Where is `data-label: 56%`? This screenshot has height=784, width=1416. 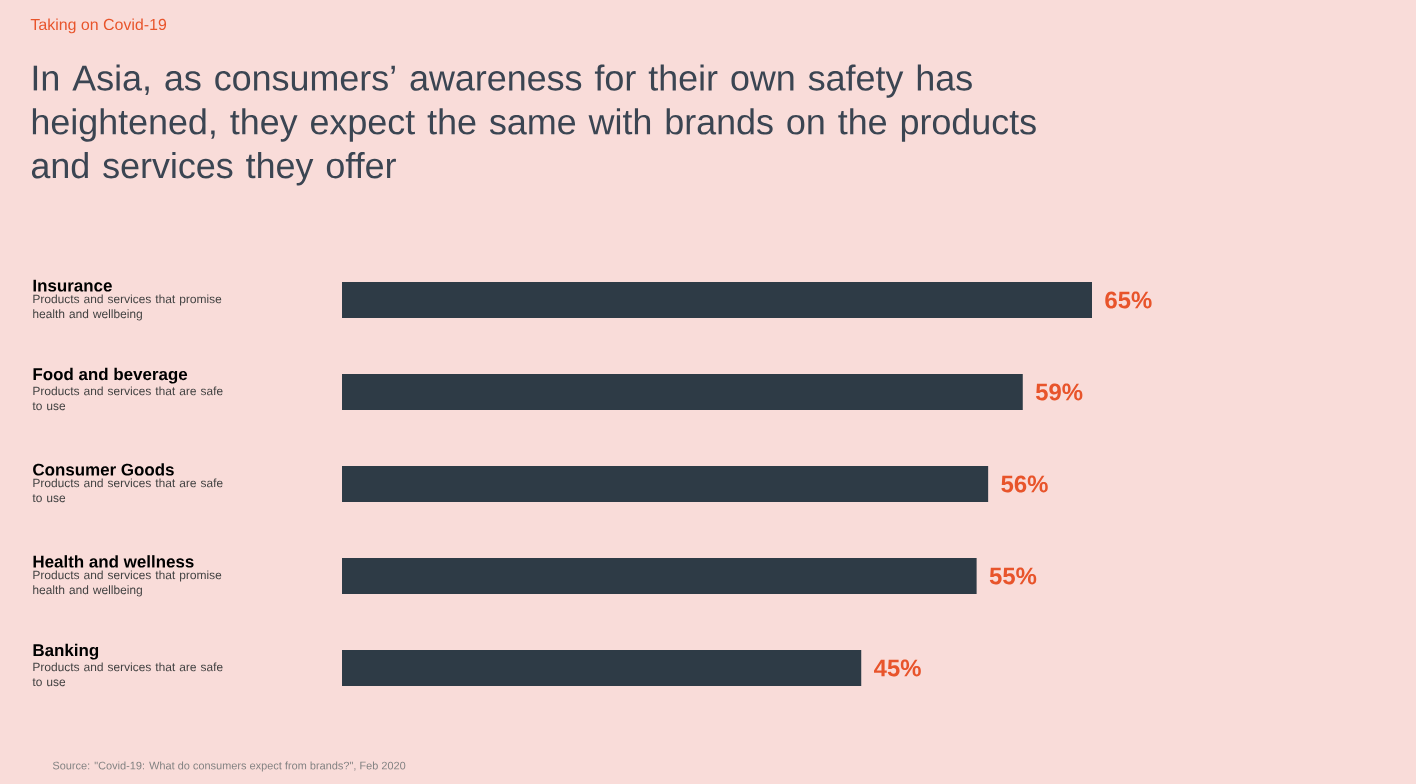
data-label: 56% is located at coordinates (1024, 484).